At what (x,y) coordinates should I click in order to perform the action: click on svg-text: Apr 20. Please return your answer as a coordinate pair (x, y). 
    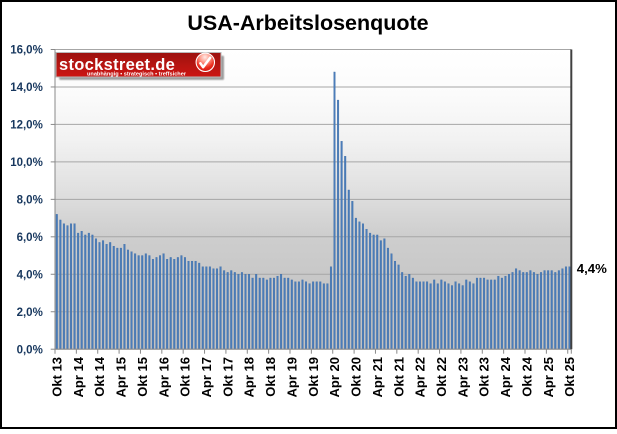
    Looking at the image, I should click on (334, 377).